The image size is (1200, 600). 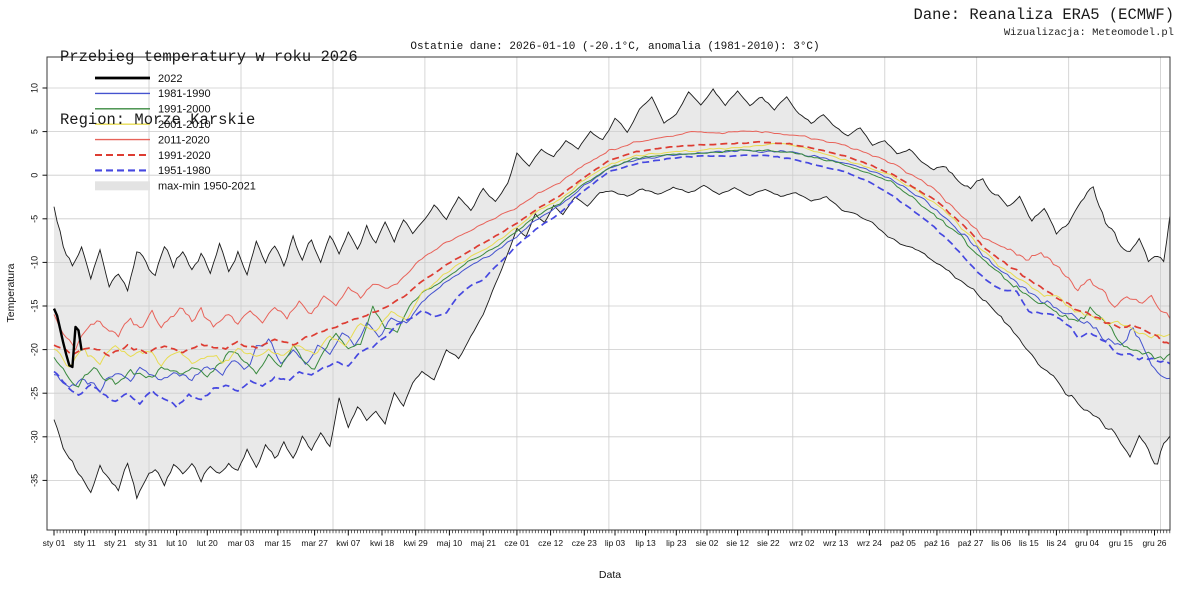 What do you see at coordinates (146, 543) in the screenshot?
I see `x-tick-label: sty 31` at bounding box center [146, 543].